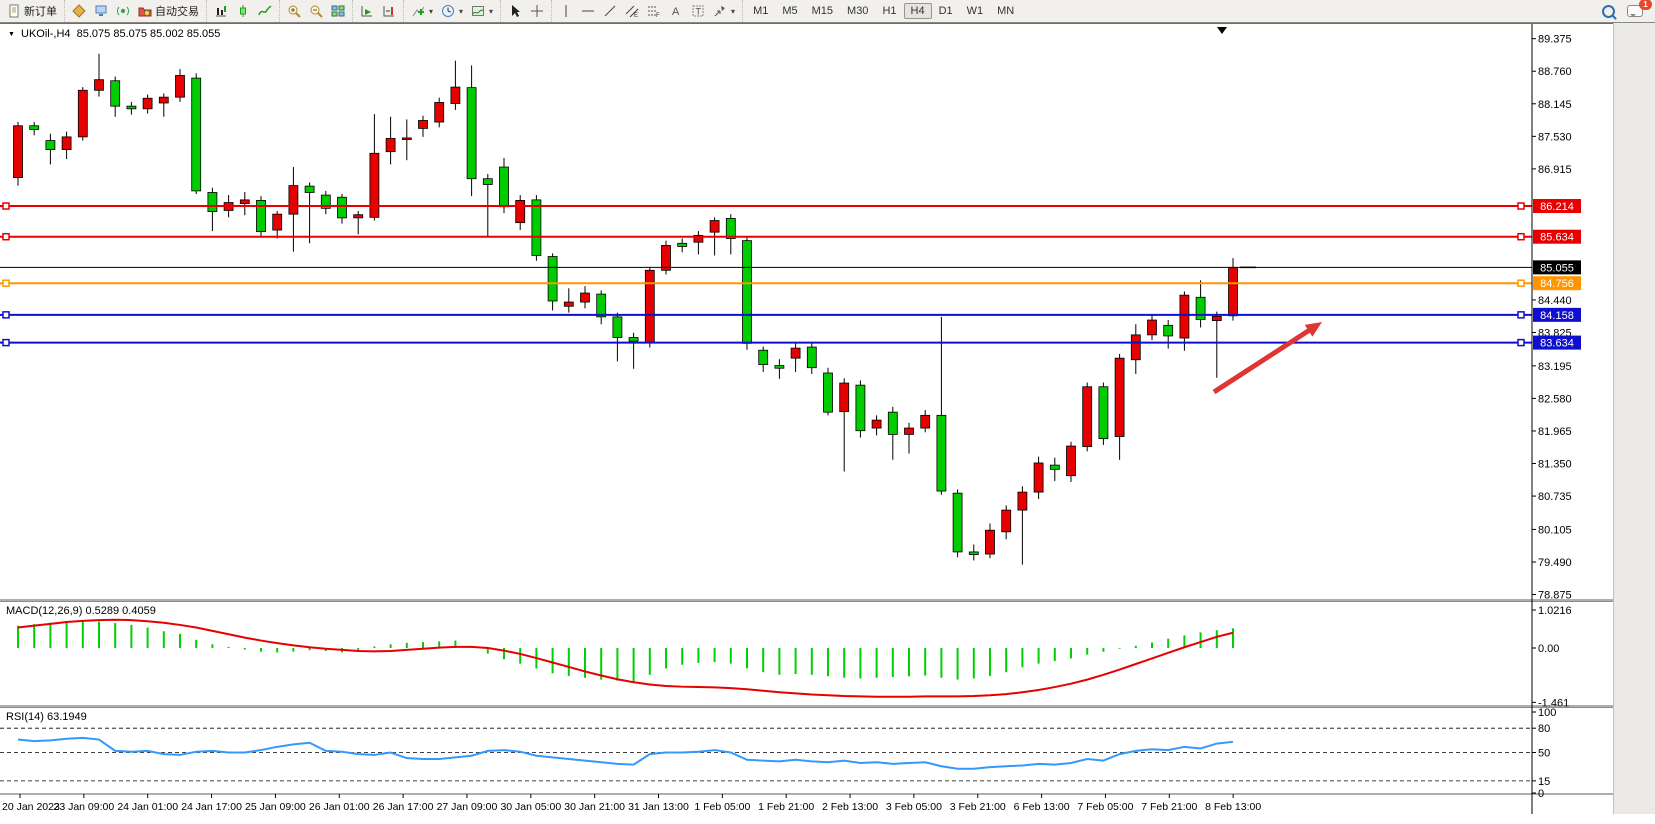 Image resolution: width=1655 pixels, height=824 pixels. I want to click on svg-text: A, so click(676, 12).